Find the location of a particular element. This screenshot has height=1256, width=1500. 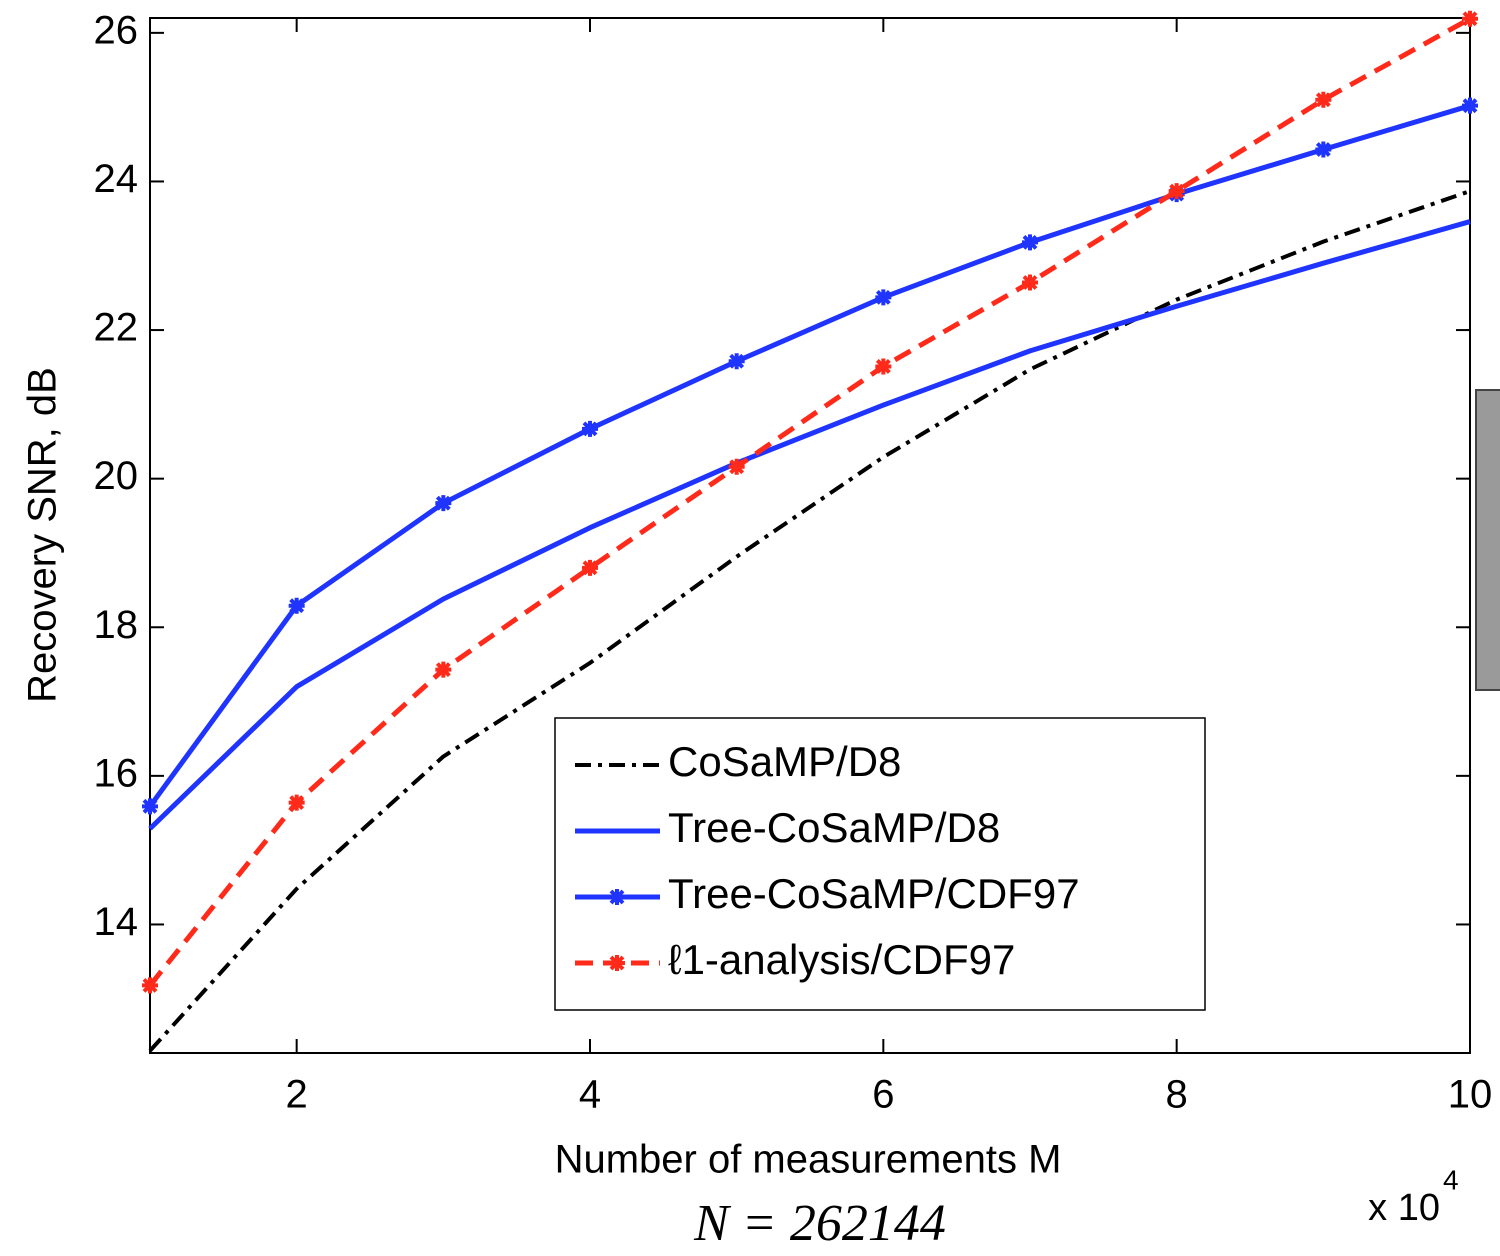

legend-label: ℓ1-analysis/CDF97 is located at coordinates (841, 959).